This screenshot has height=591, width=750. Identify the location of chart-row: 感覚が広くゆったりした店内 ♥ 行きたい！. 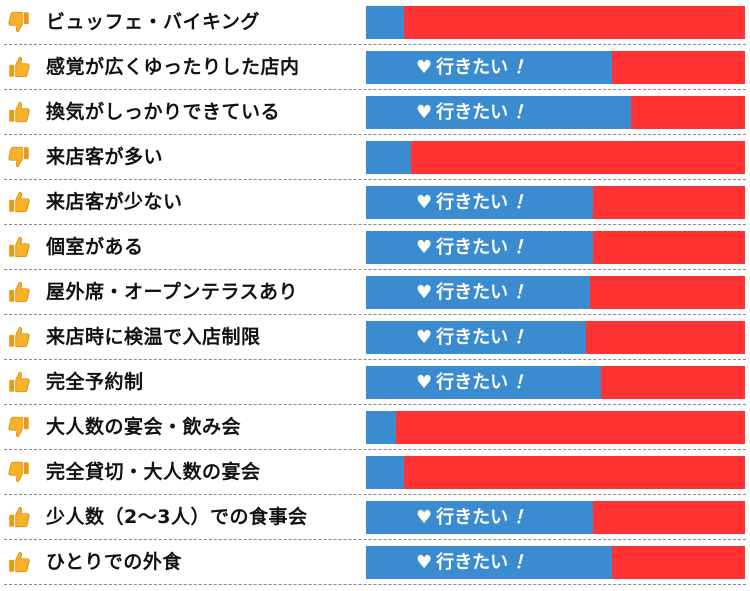
(375, 67).